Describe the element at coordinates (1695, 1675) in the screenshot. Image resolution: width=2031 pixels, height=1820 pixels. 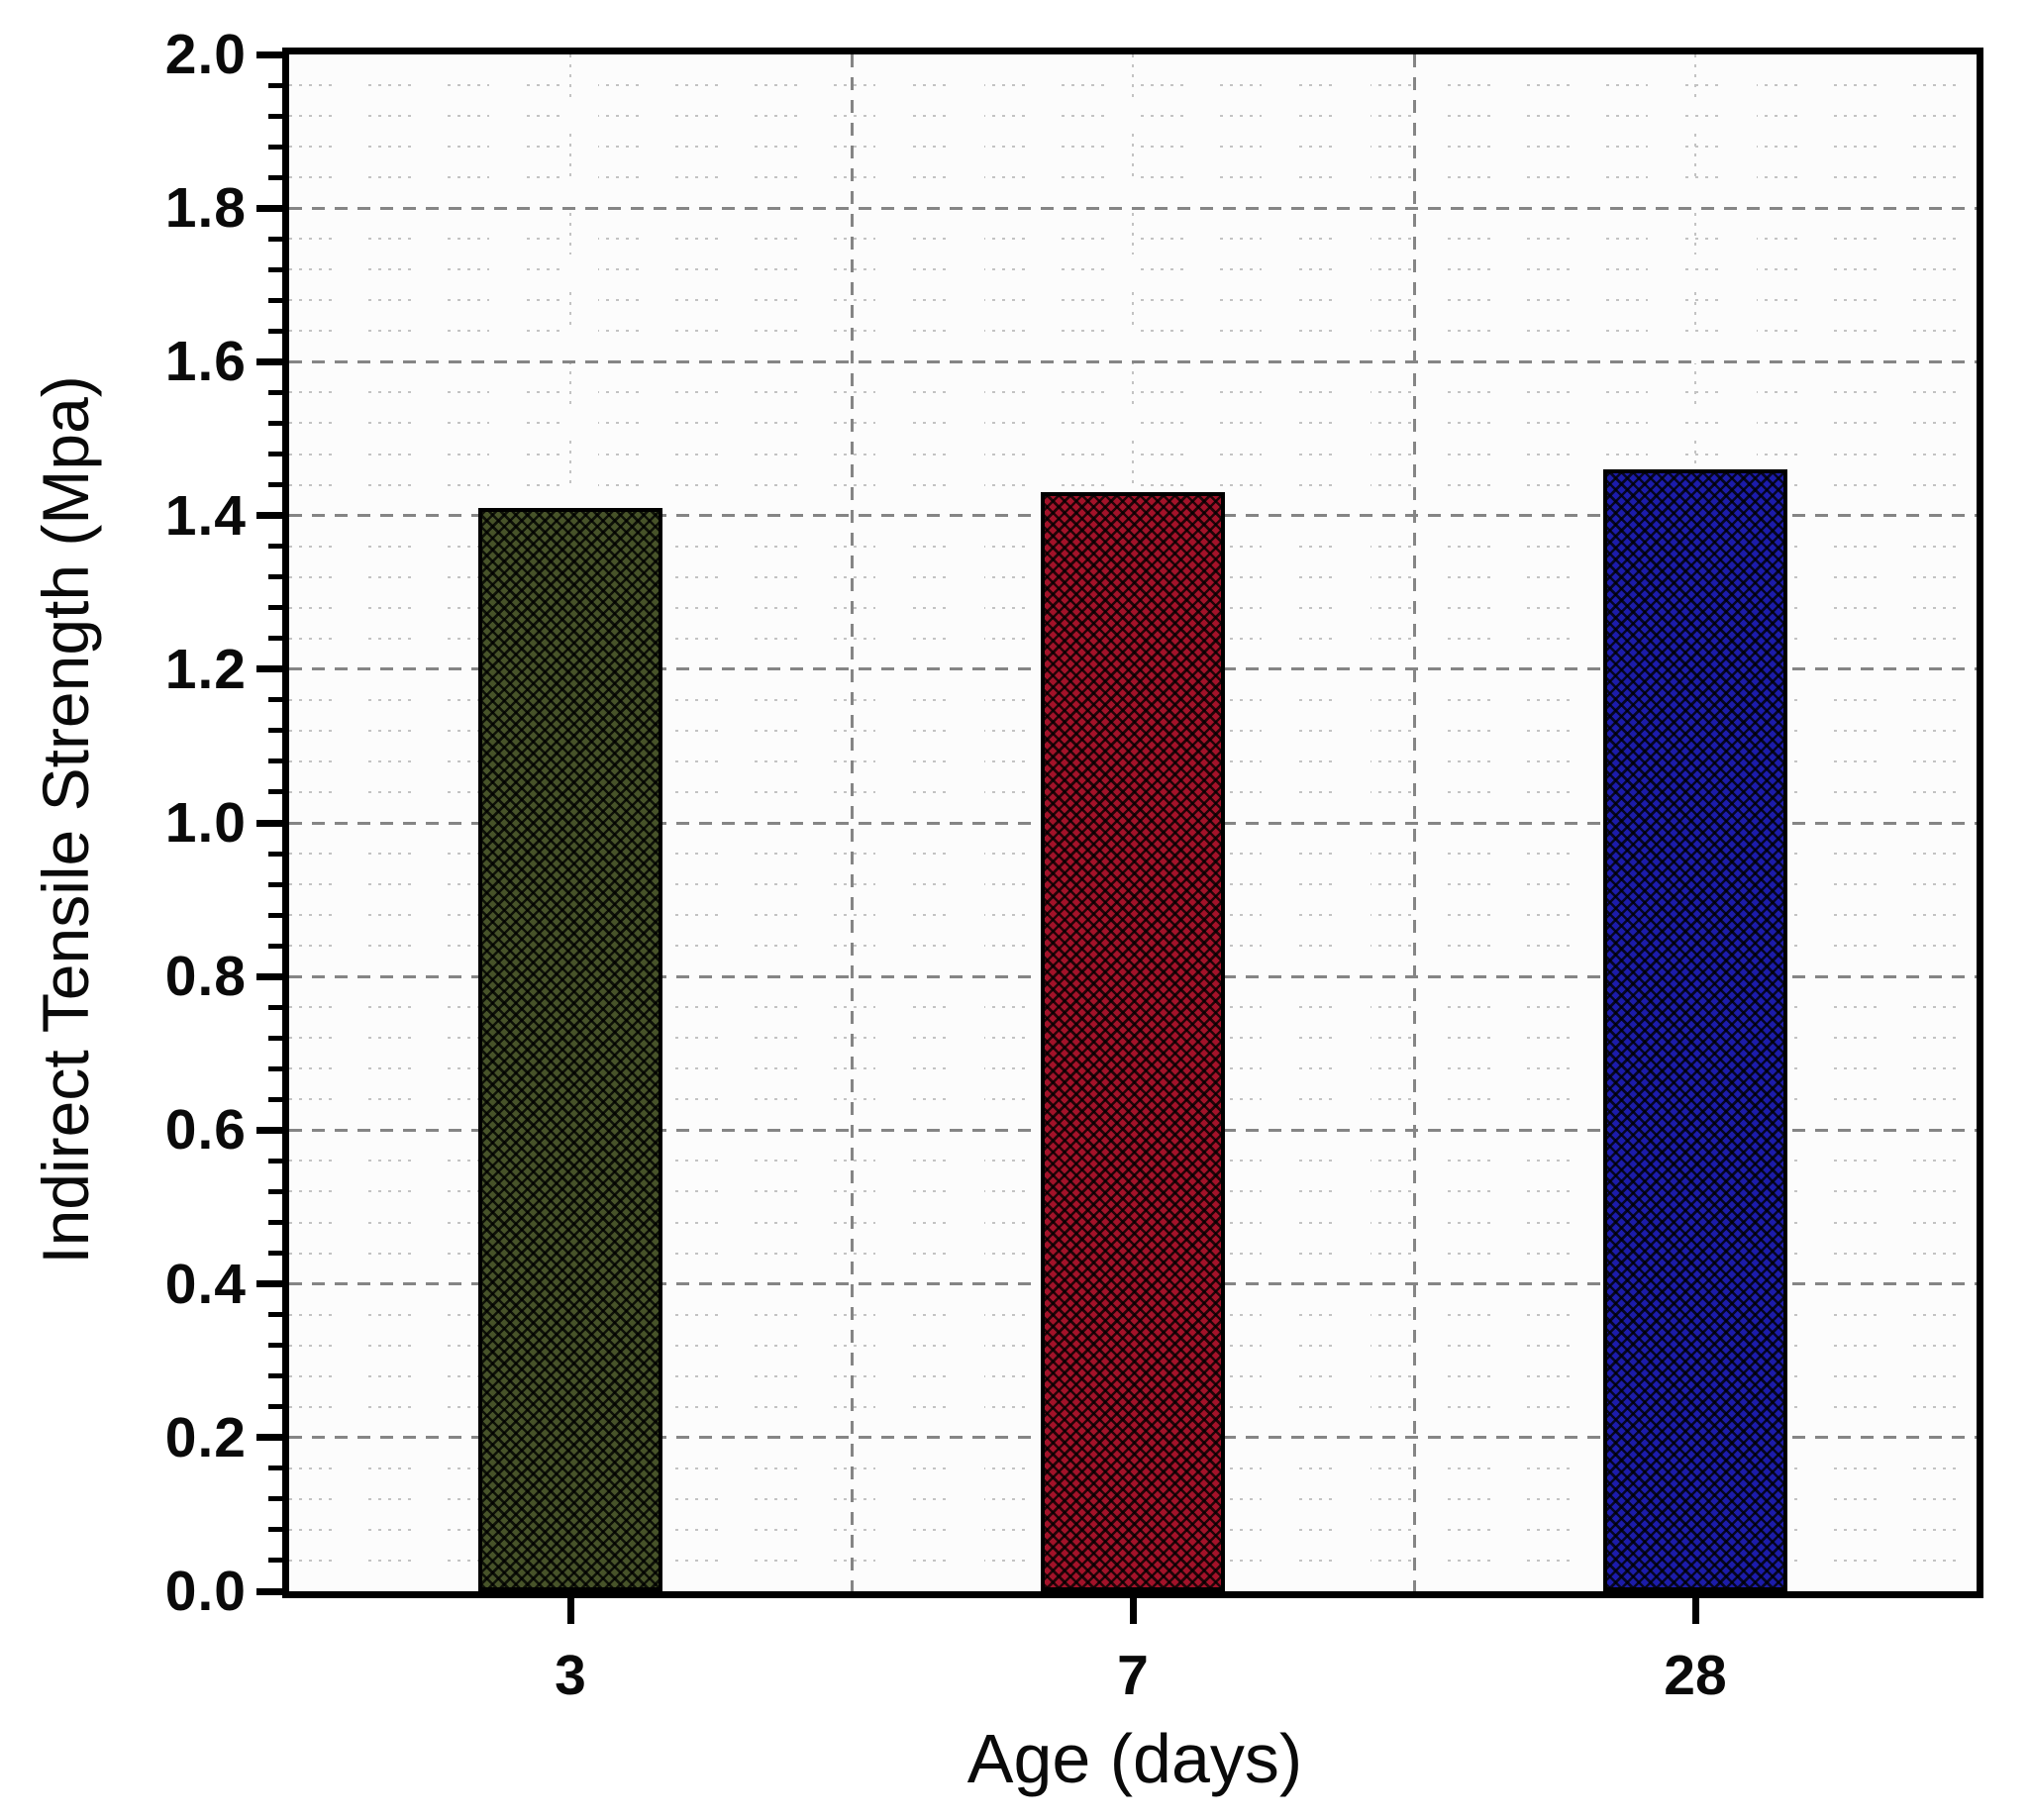
I see `x-tick-label: 28` at that location.